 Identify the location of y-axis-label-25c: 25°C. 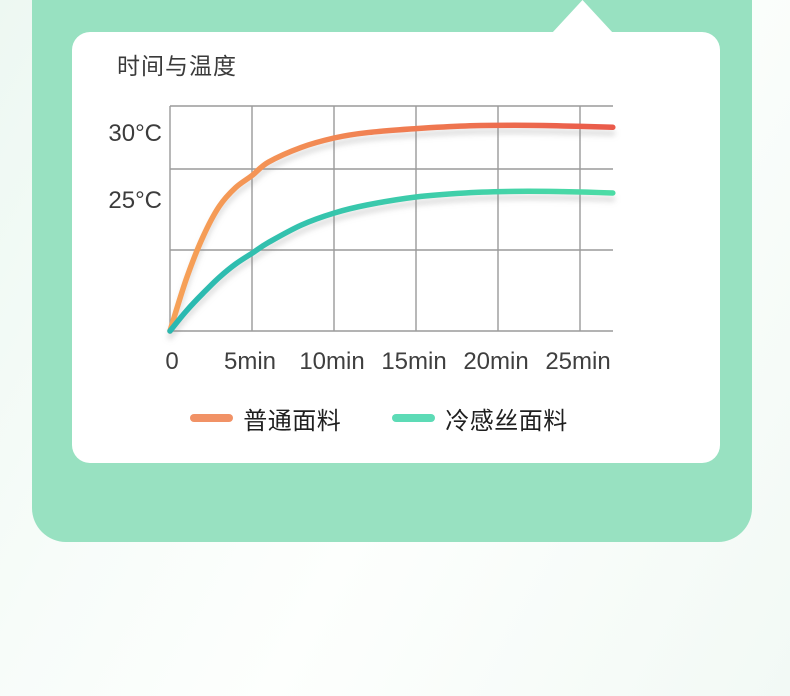
(135, 200).